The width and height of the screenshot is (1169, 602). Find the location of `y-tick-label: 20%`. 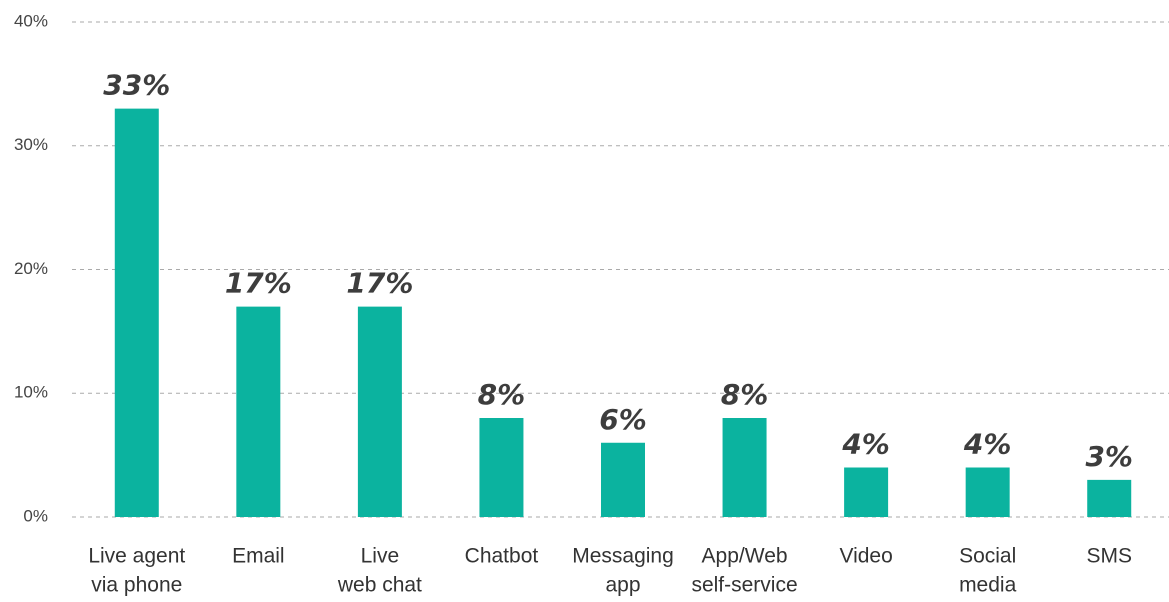

y-tick-label: 20% is located at coordinates (31, 268).